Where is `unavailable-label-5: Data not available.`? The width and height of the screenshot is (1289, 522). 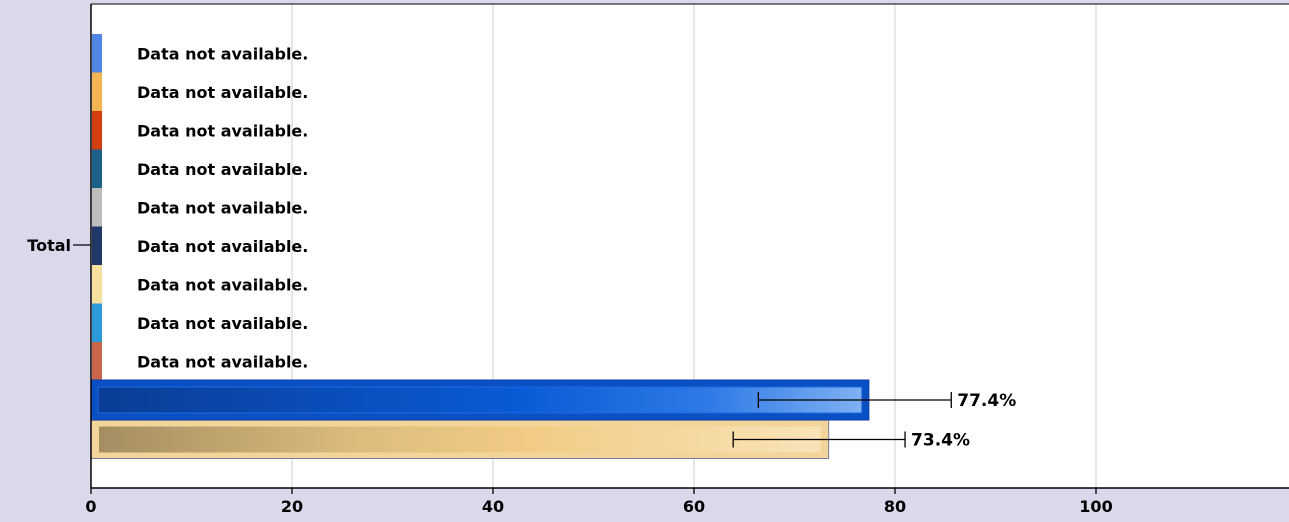 unavailable-label-5: Data not available. is located at coordinates (222, 207).